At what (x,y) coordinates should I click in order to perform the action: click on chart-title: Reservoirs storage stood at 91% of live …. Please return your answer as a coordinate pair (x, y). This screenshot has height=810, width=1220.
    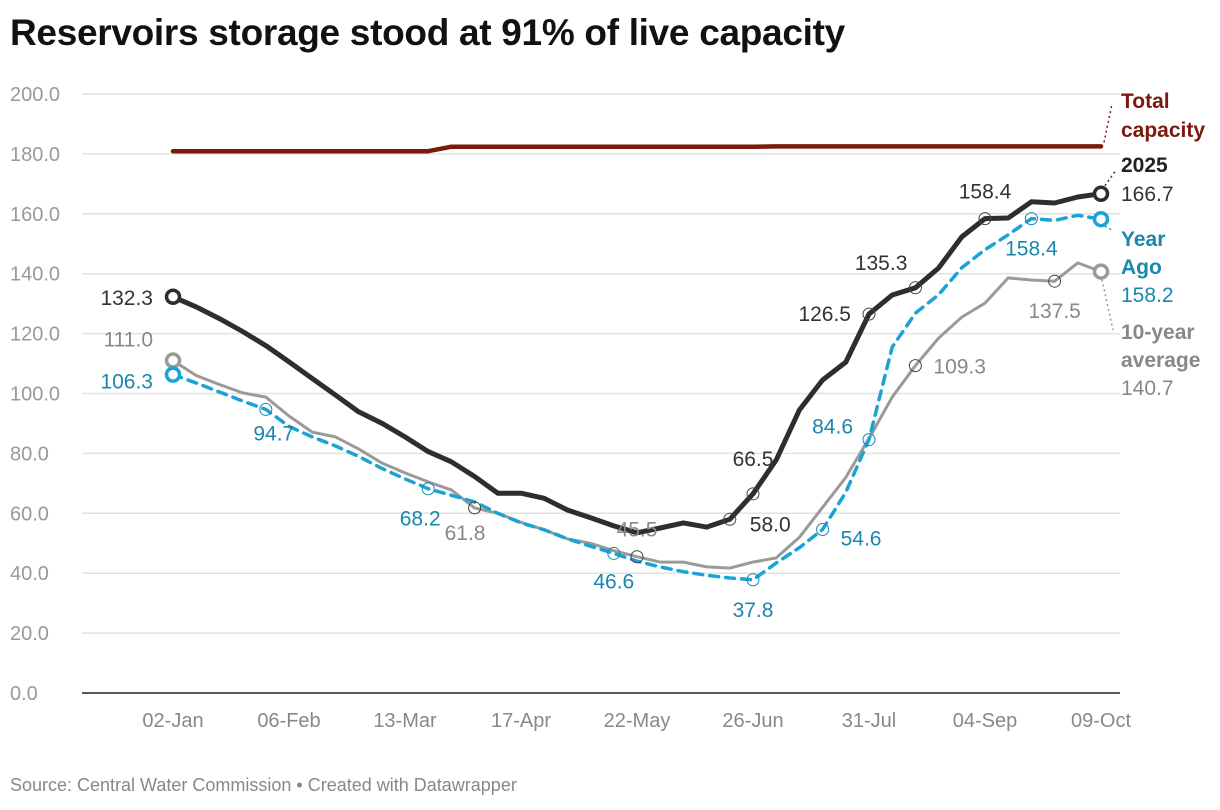
    Looking at the image, I should click on (427, 32).